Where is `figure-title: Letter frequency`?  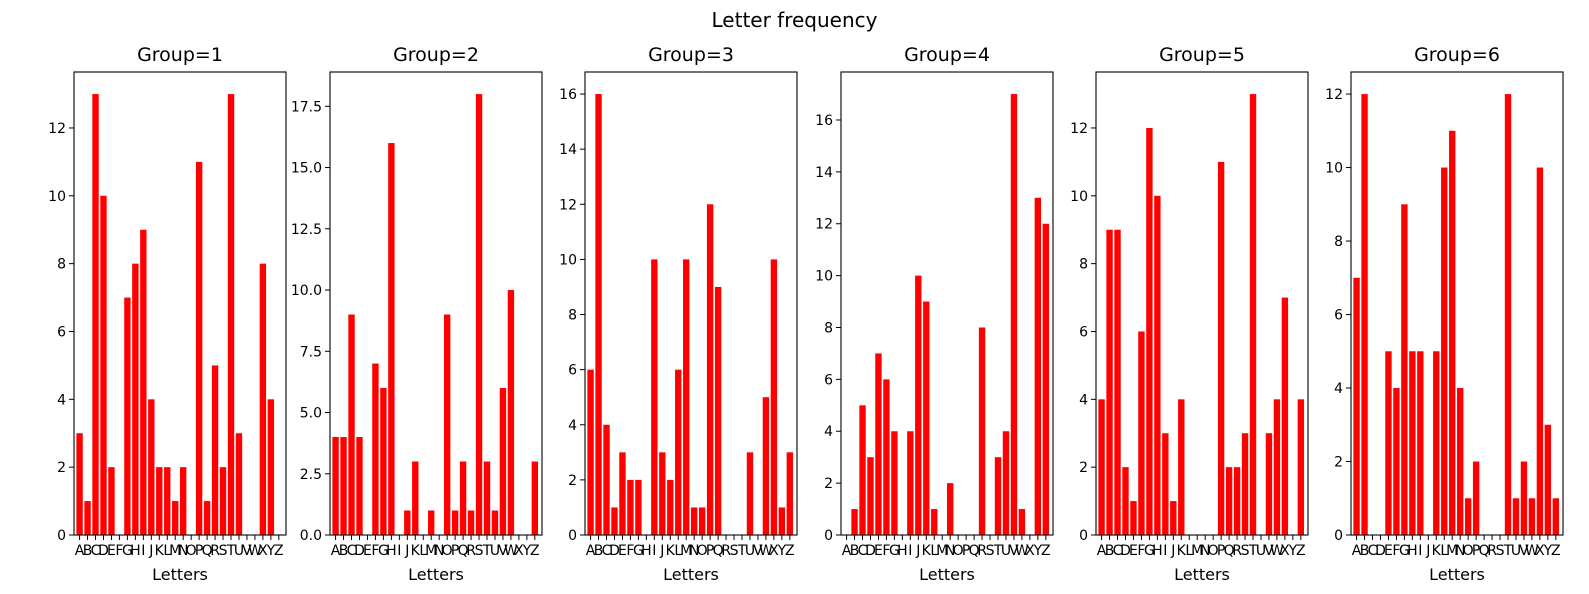
figure-title: Letter frequency is located at coordinates (795, 20).